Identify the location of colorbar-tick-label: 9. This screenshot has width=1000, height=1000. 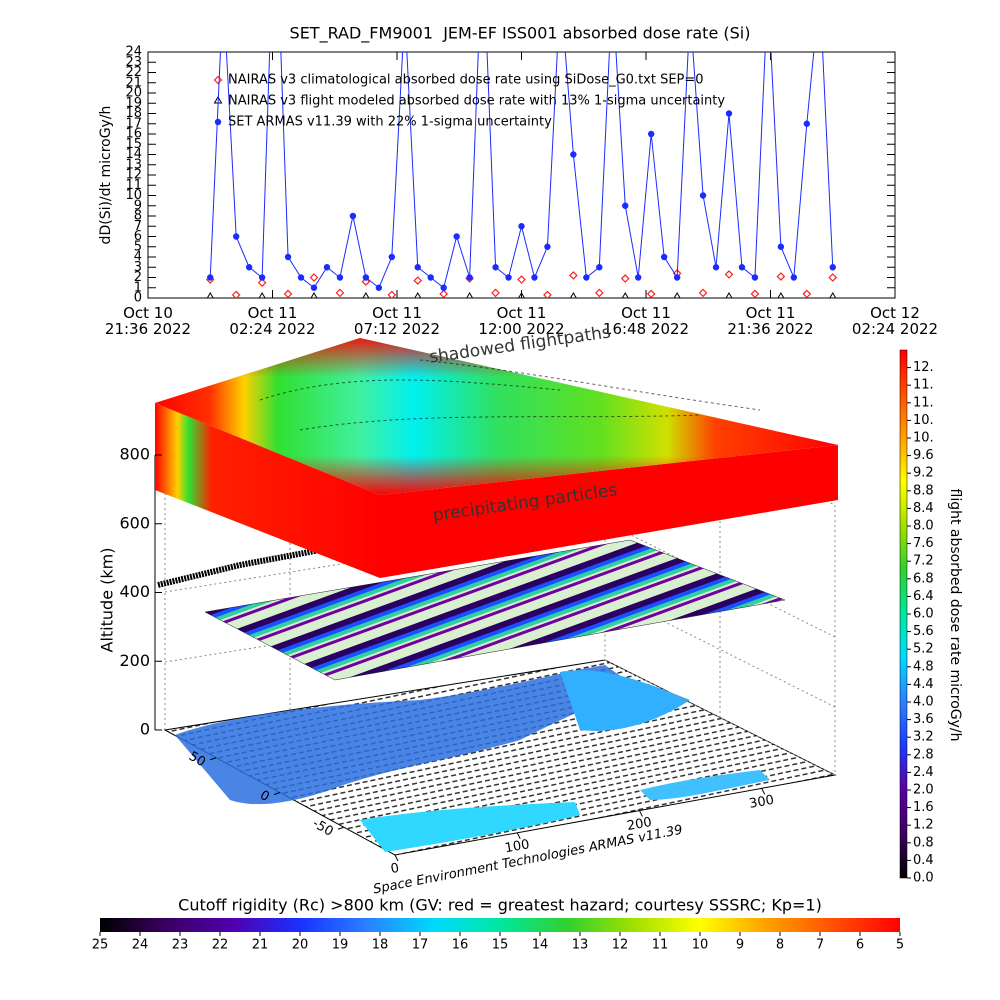
(740, 945).